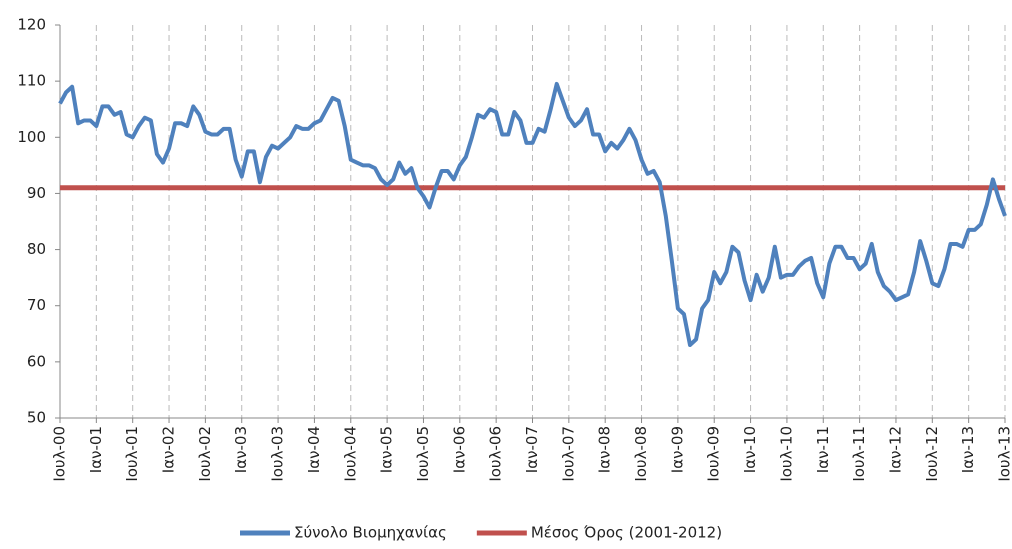 The height and width of the screenshot is (549, 1012). I want to click on x-tick-label: Ιουλ-12, so click(932, 454).